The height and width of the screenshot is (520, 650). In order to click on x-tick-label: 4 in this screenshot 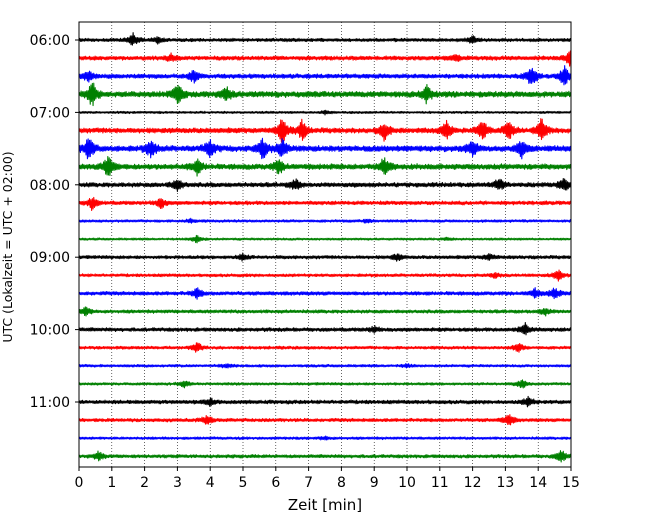, I will do `click(210, 483)`.